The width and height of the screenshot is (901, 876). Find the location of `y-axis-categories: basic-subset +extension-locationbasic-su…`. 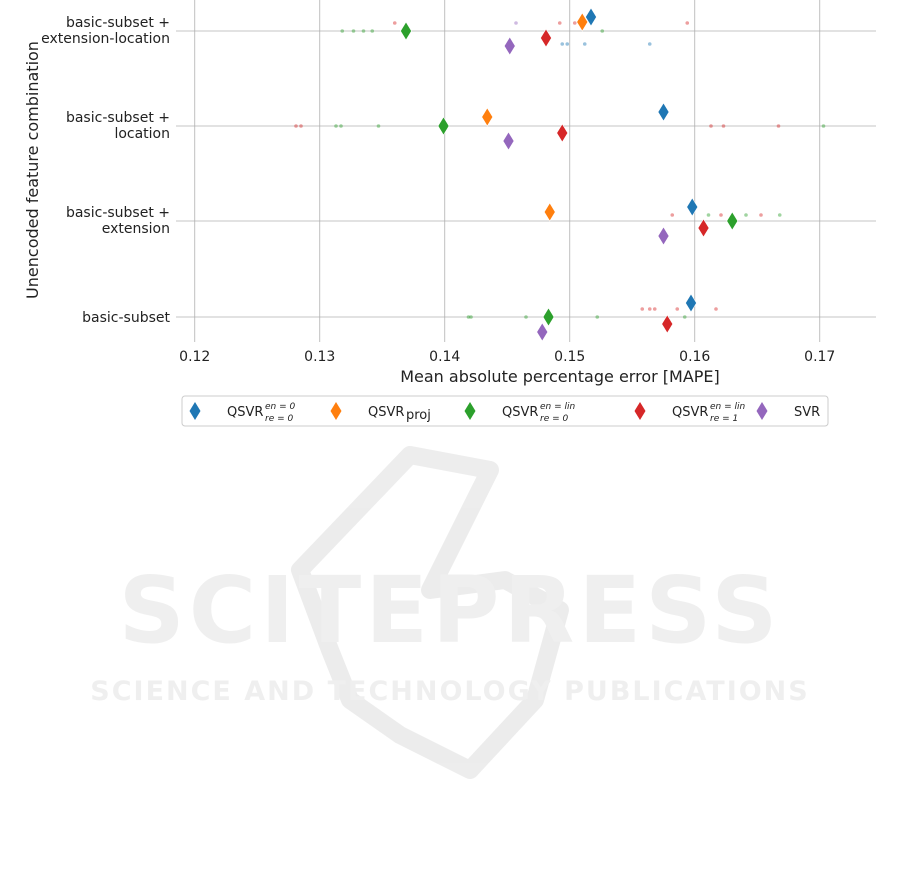

y-axis-categories: basic-subset +extension-locationbasic-su… is located at coordinates (105, 170).